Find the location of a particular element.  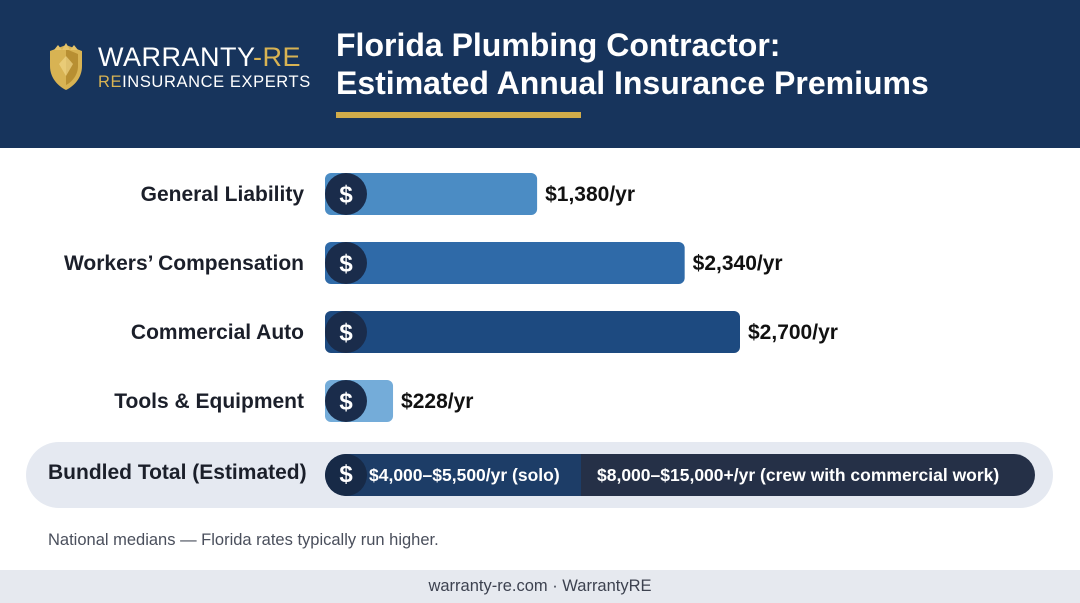

category-label: Commercial Auto is located at coordinates (217, 332).